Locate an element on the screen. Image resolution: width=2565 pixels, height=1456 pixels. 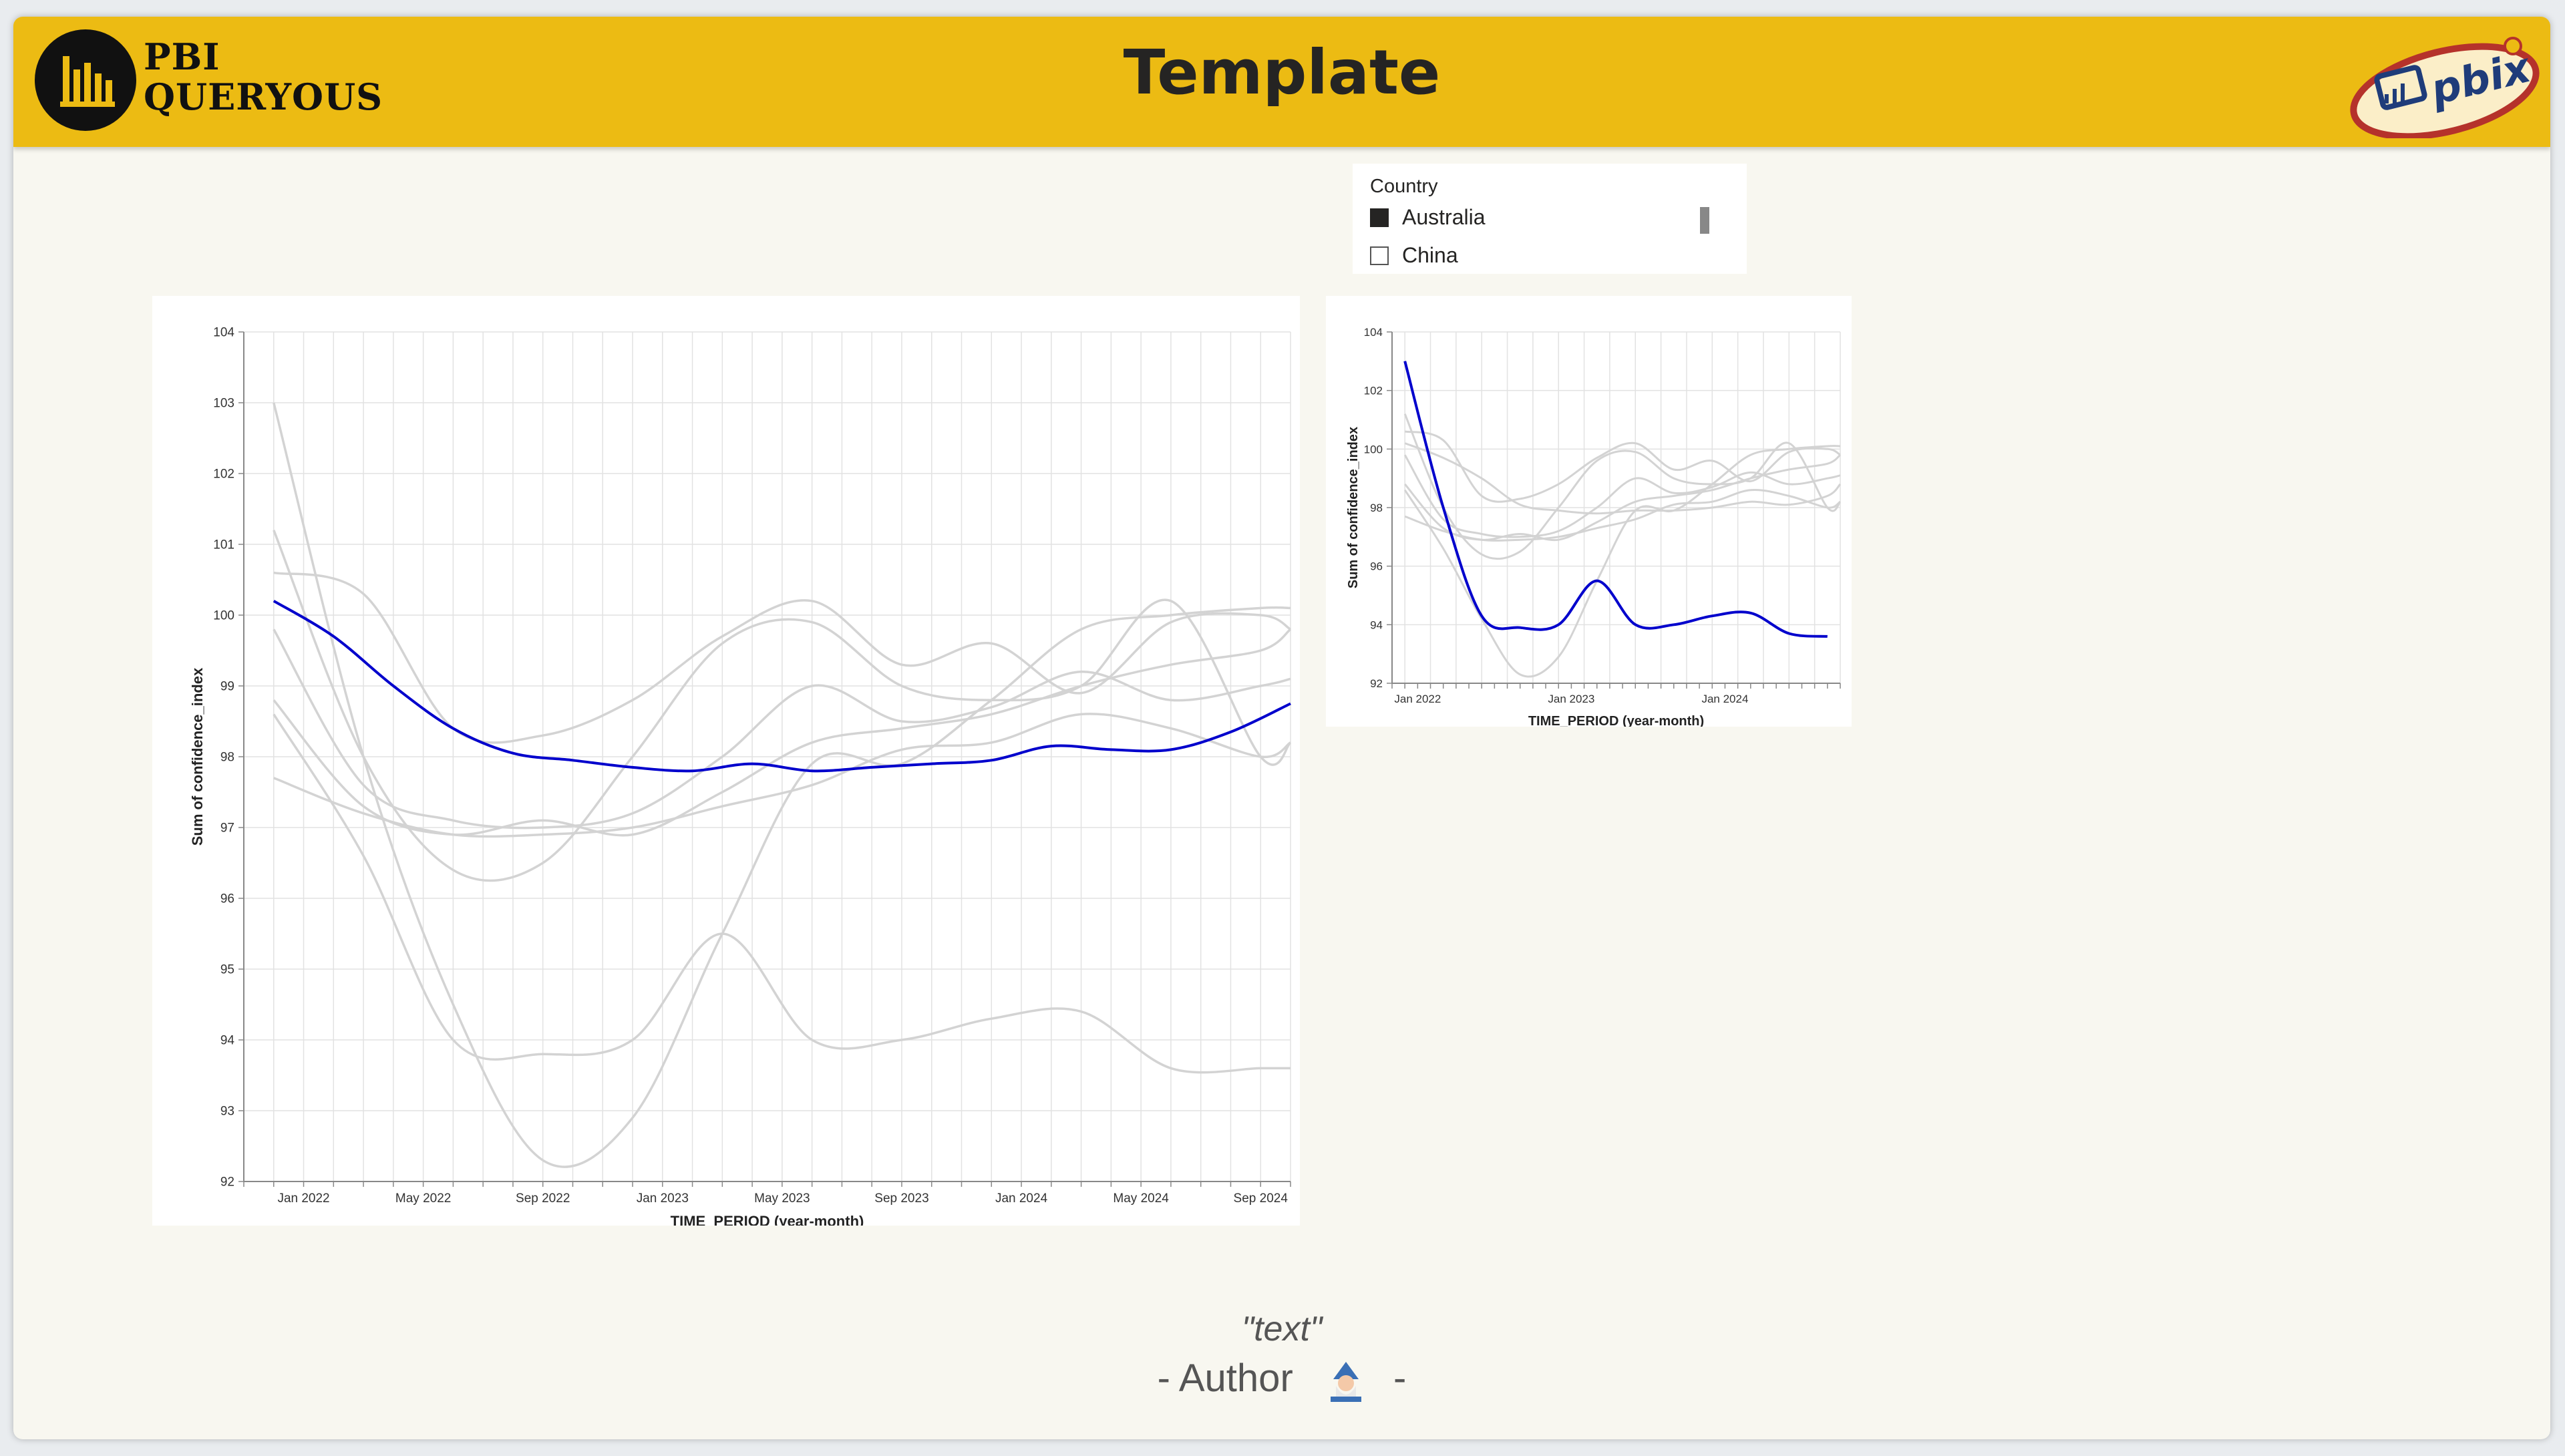
x-tick-label: Sep 2024 is located at coordinates (1261, 1199).